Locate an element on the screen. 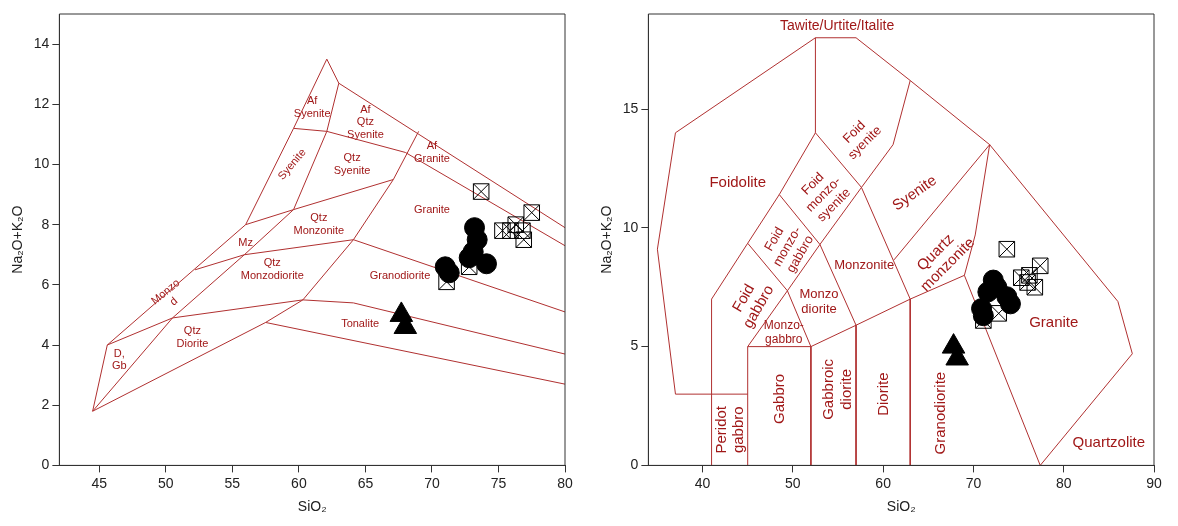  annotation: Tonalite is located at coordinates (360, 322).